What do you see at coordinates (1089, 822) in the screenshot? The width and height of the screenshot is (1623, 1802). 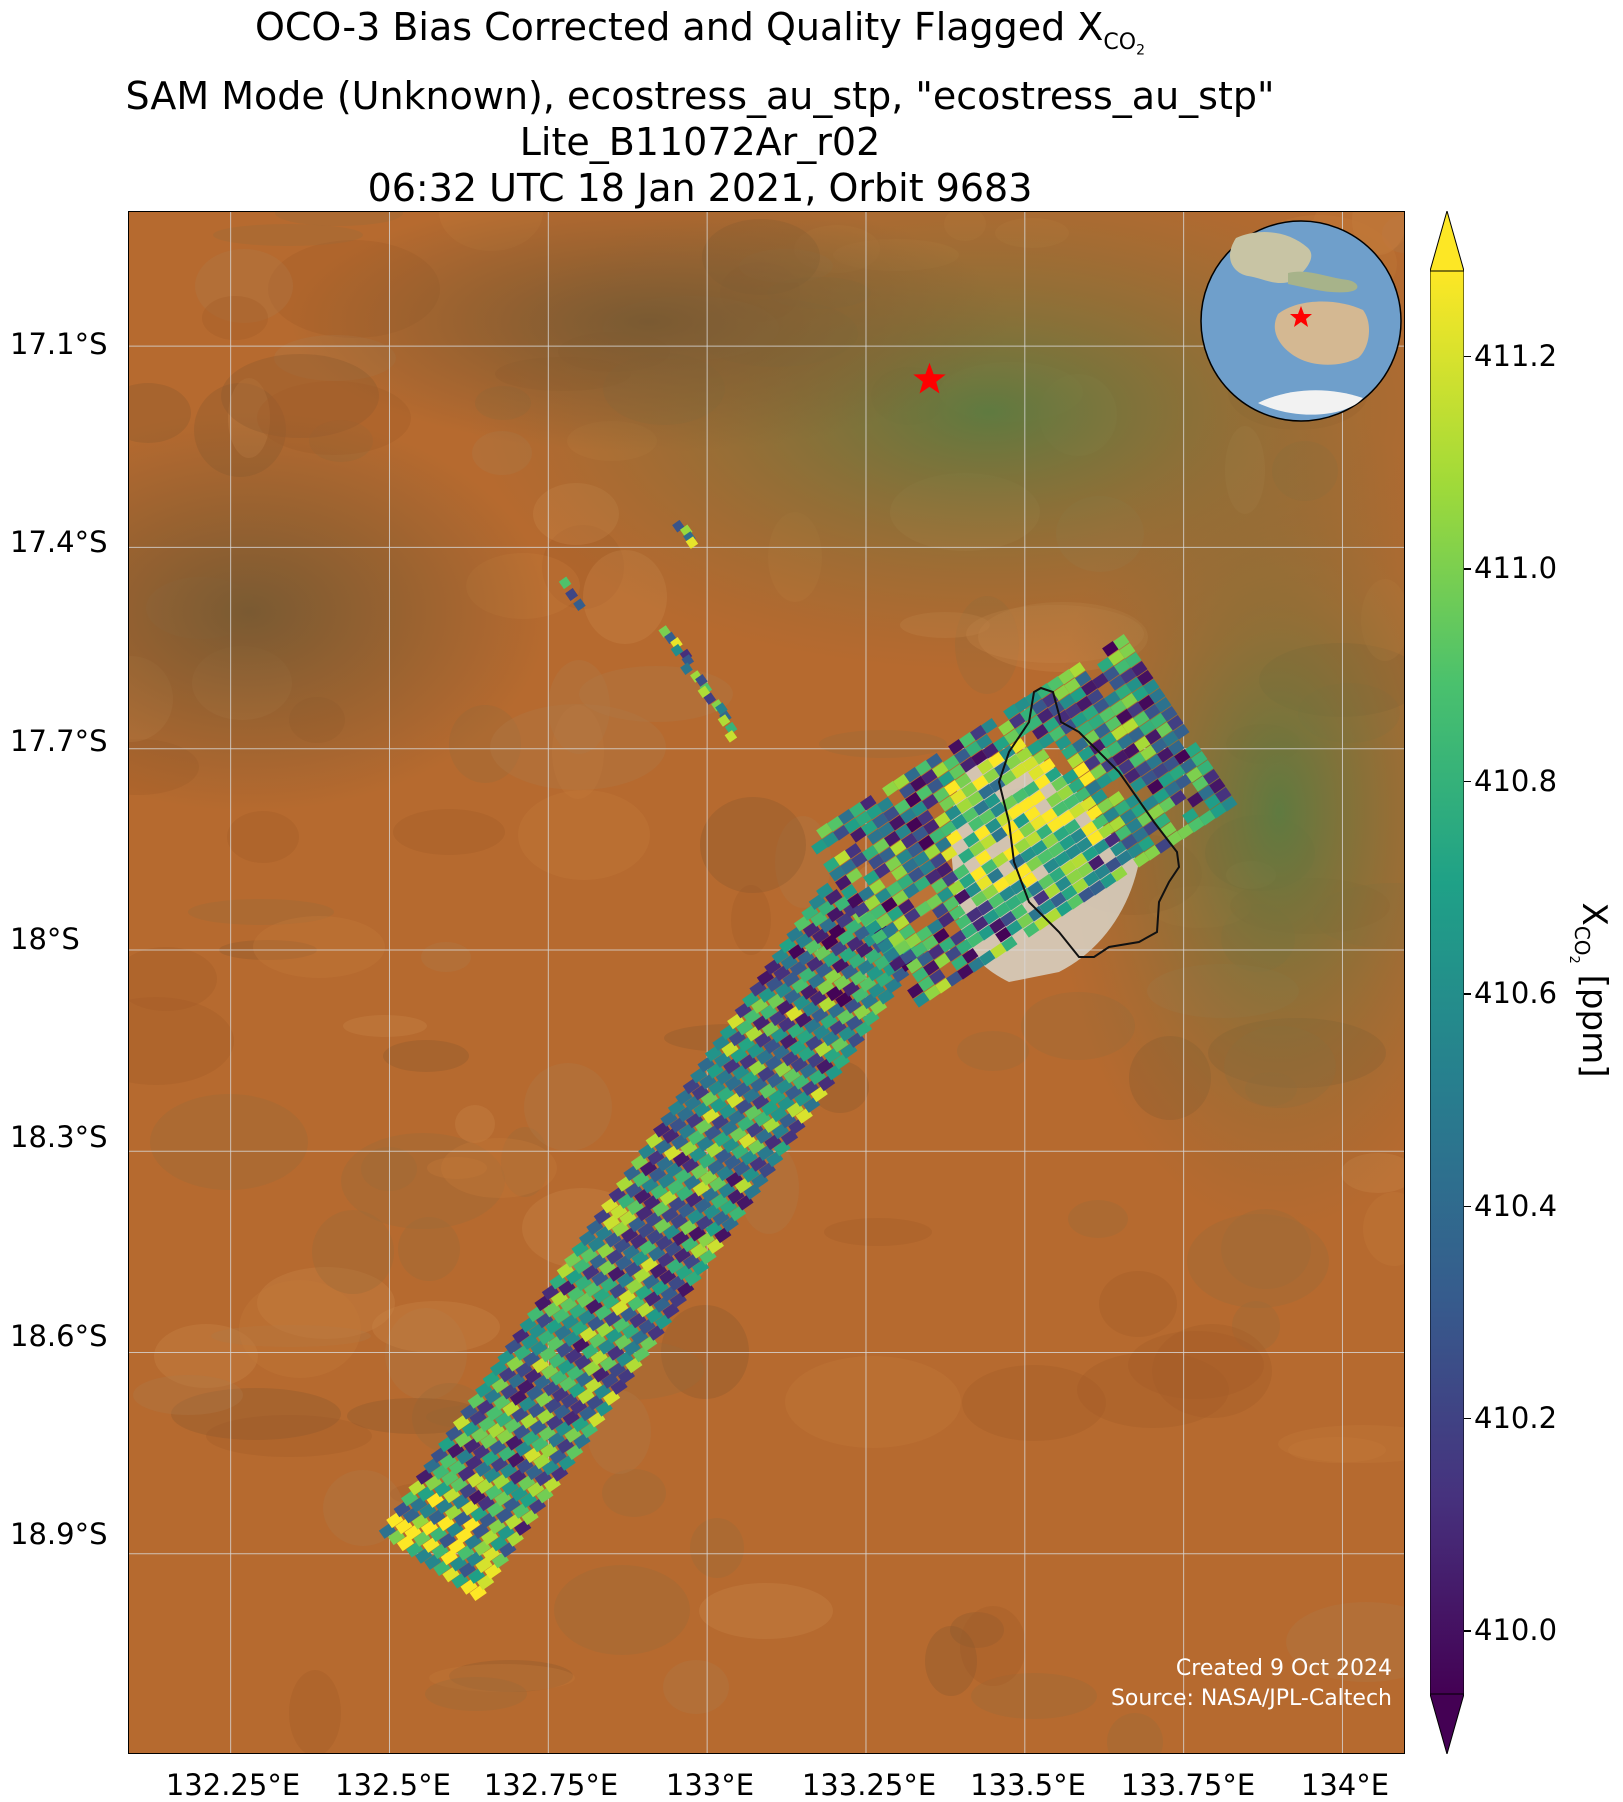 I see `site-boundary-outline` at bounding box center [1089, 822].